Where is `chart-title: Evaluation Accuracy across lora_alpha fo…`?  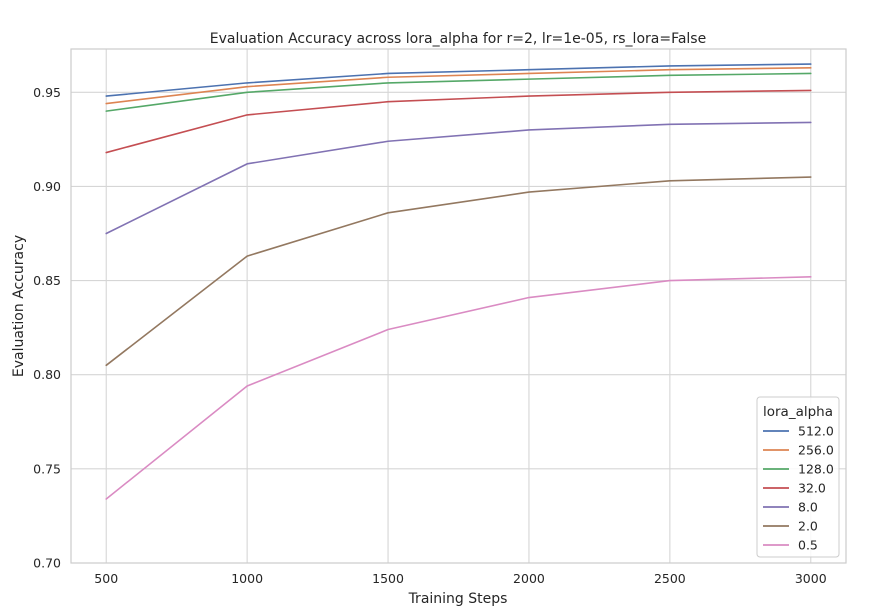
chart-title: Evaluation Accuracy across lora_alpha fo… is located at coordinates (458, 39).